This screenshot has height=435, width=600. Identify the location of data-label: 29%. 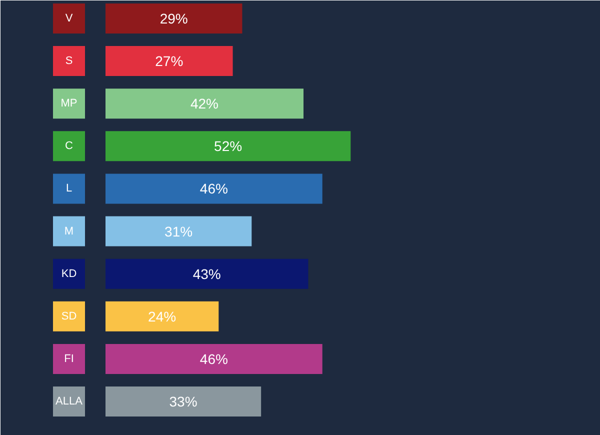
(174, 18).